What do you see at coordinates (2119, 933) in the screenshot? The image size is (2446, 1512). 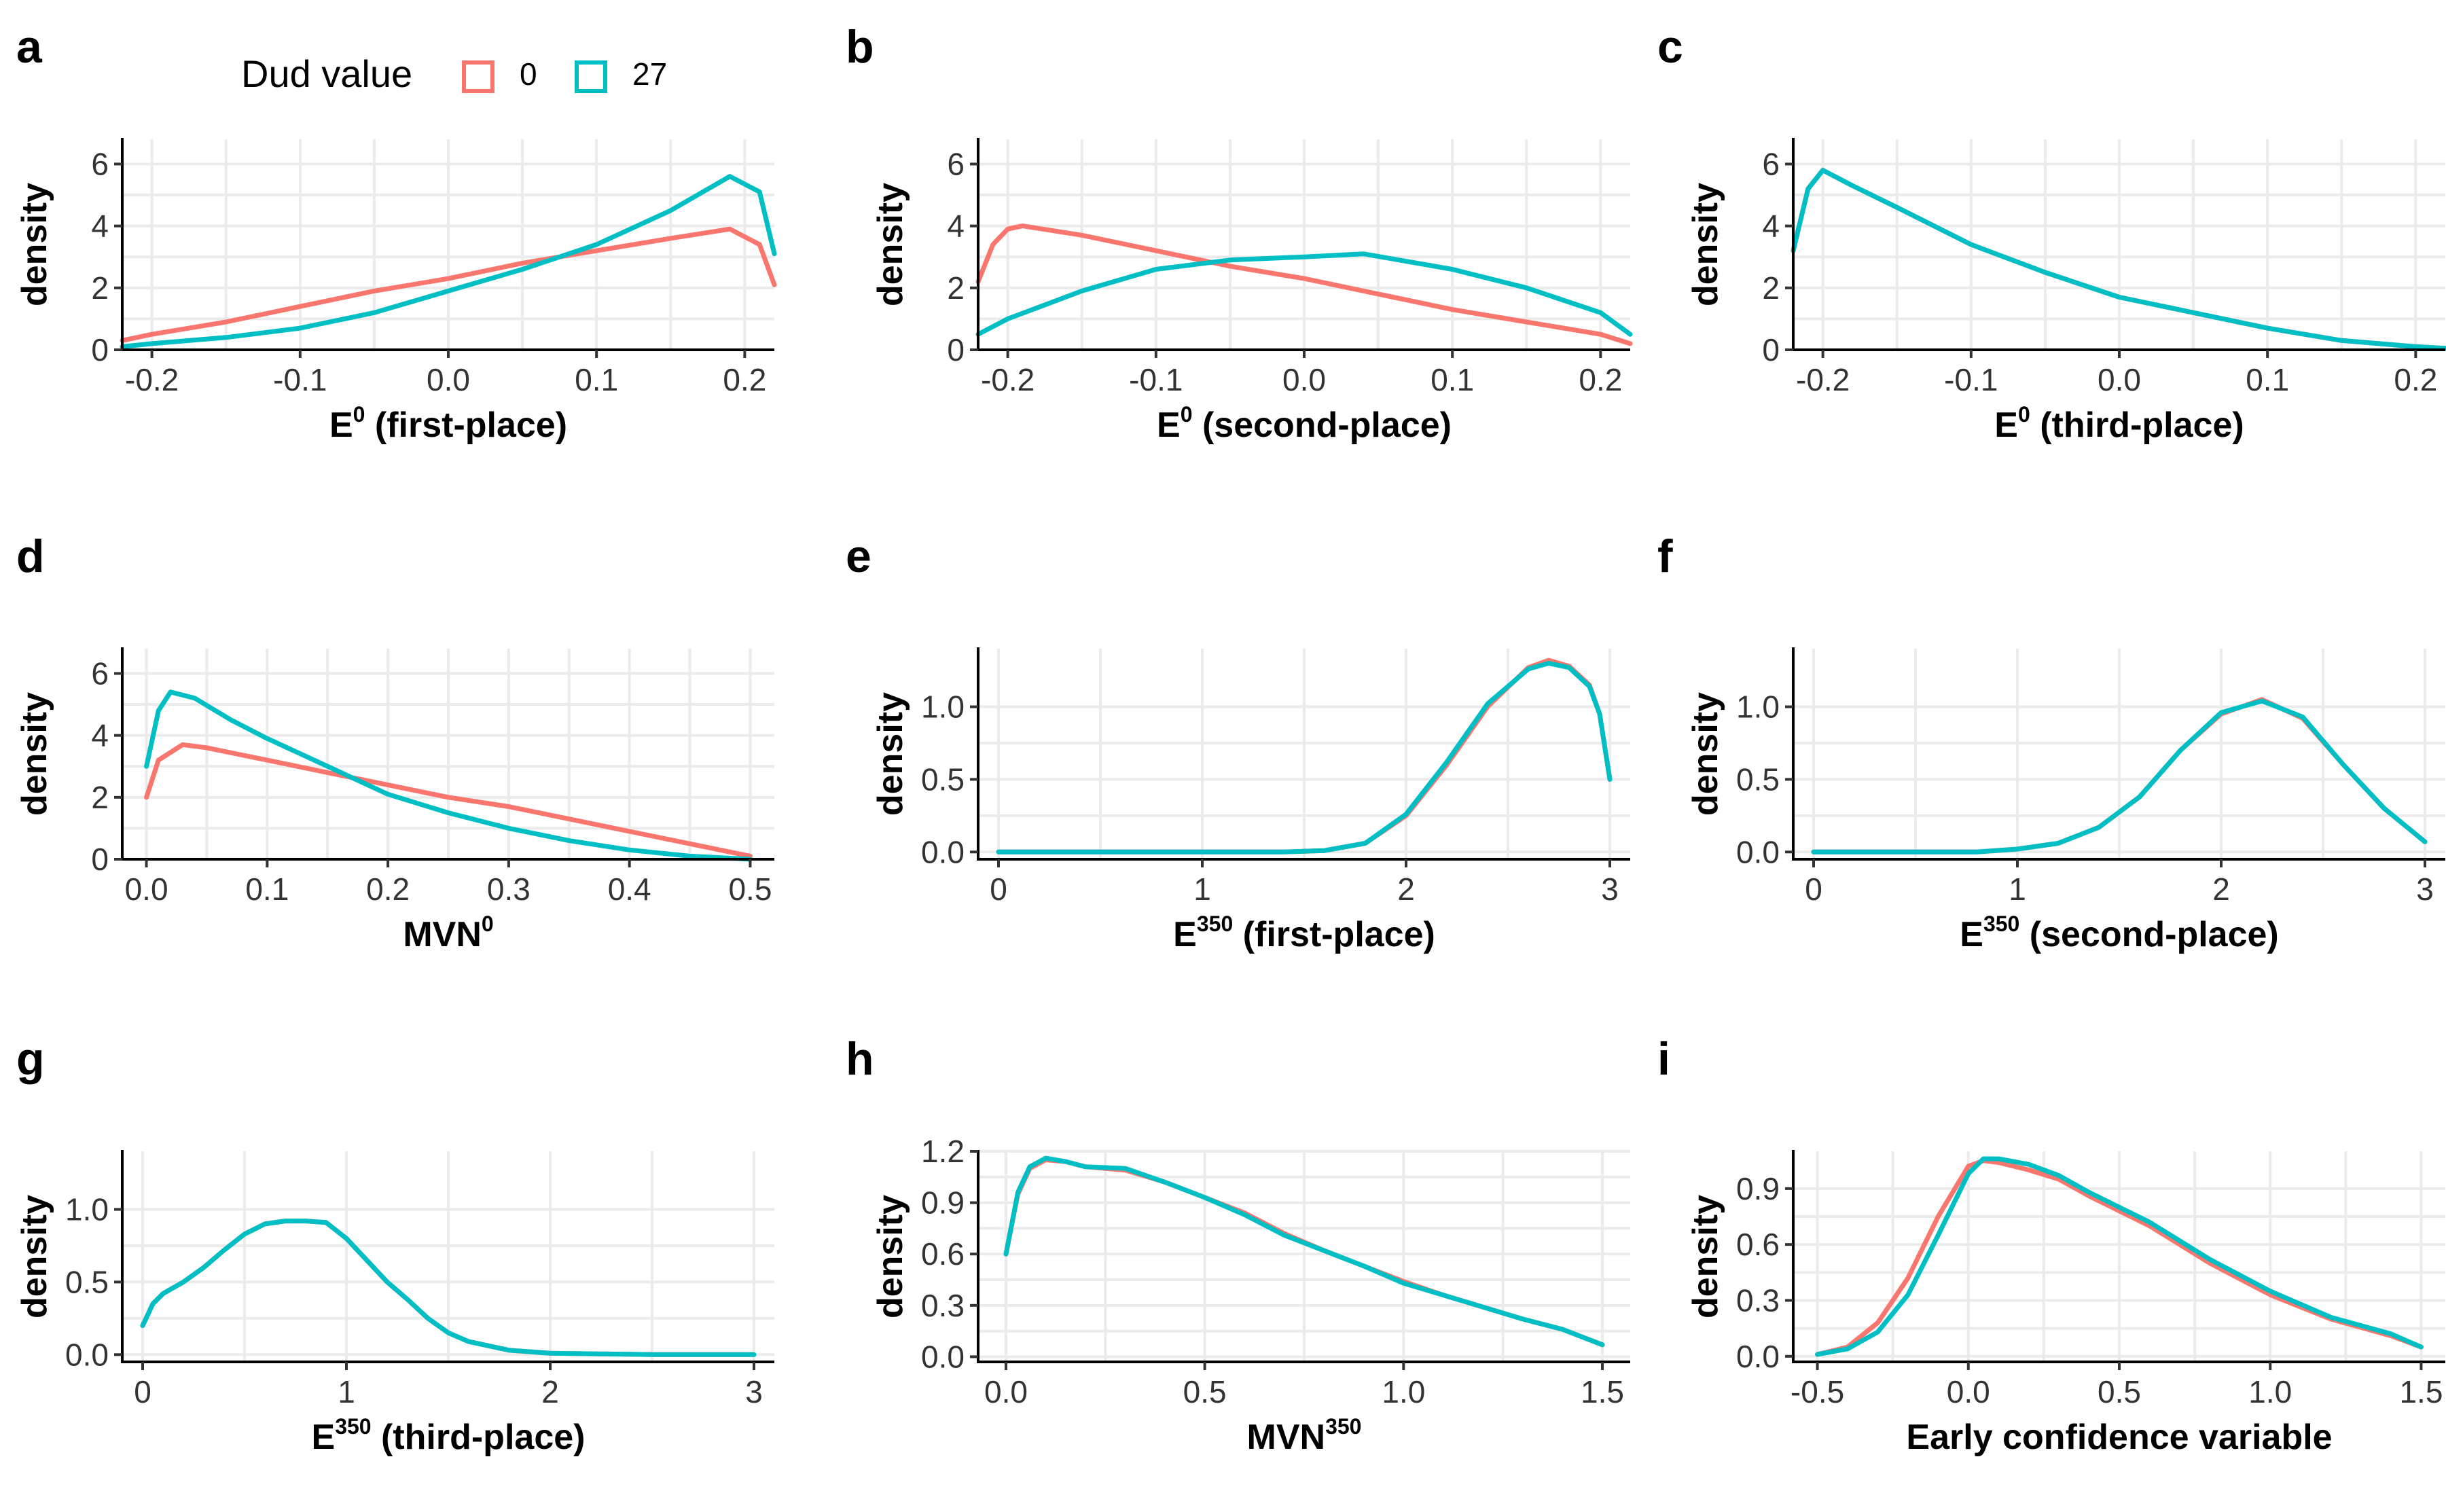 I see `x-axis-title: E350 (second-place)` at bounding box center [2119, 933].